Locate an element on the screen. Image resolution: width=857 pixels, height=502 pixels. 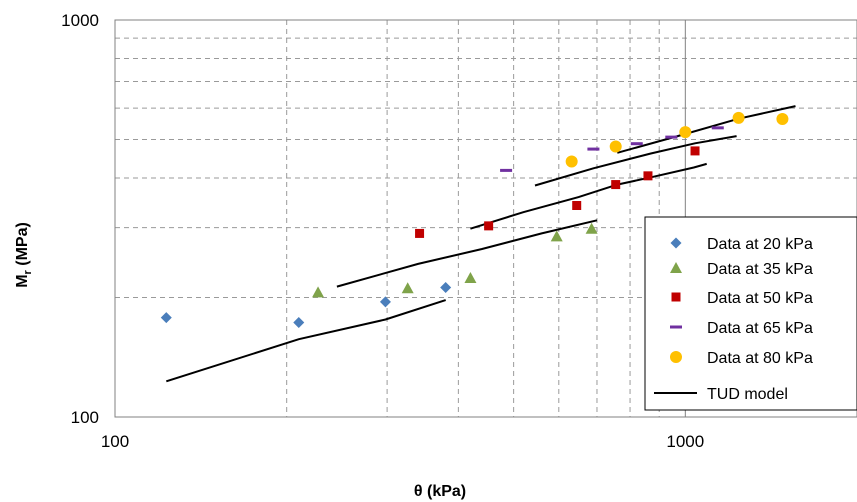
legend-item: Data at 65 kPa is located at coordinates (741, 328).